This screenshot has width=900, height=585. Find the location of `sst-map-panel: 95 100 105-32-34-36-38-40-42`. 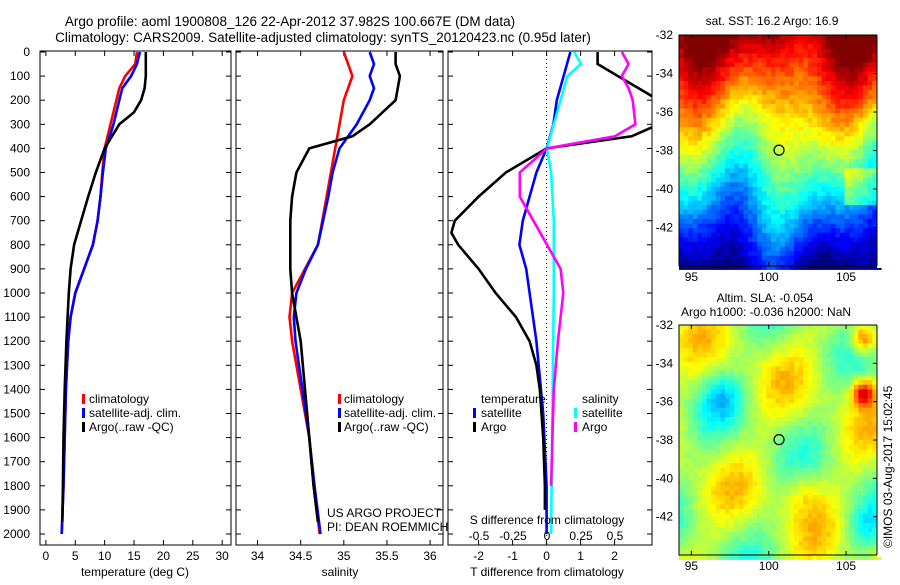

sst-map-panel: 95 100 105-32-34-36-38-40-42 is located at coordinates (778, 156).